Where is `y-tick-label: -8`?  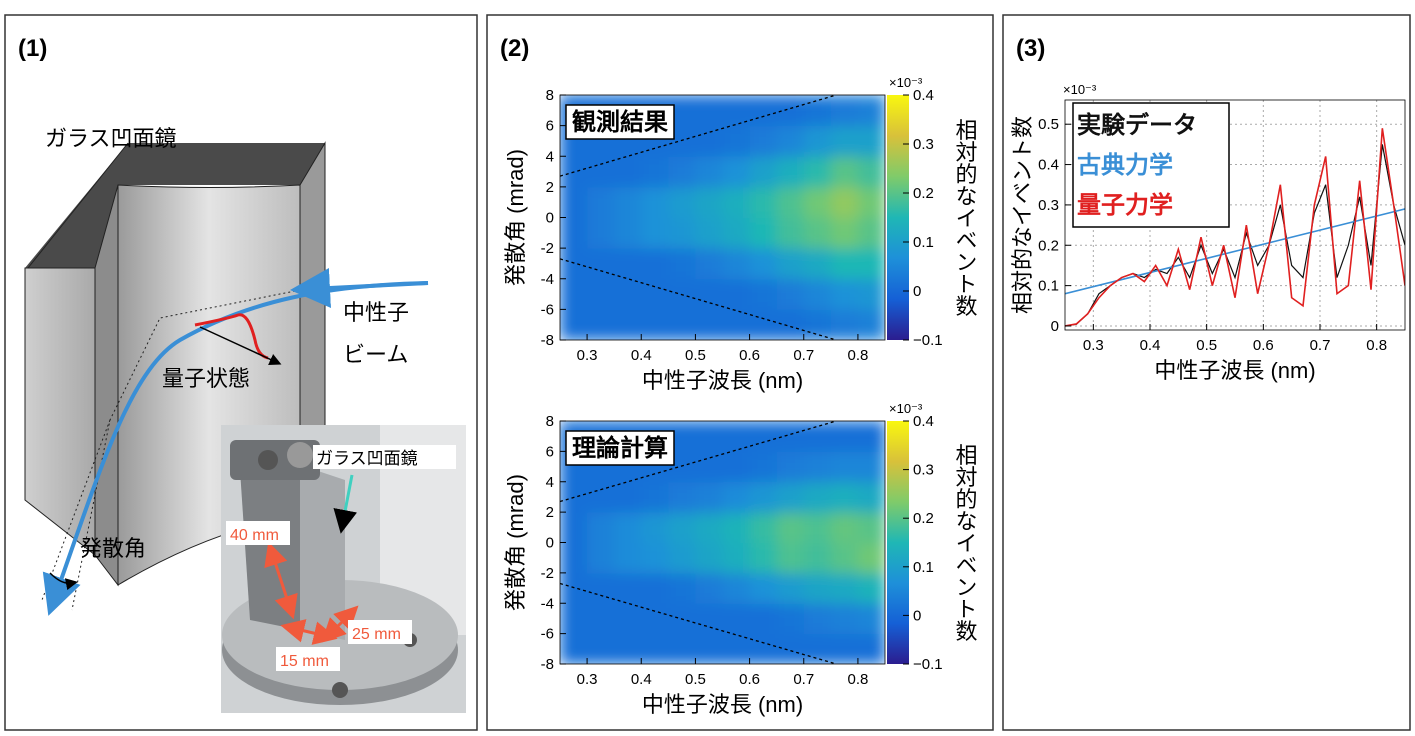 y-tick-label: -8 is located at coordinates (547, 340).